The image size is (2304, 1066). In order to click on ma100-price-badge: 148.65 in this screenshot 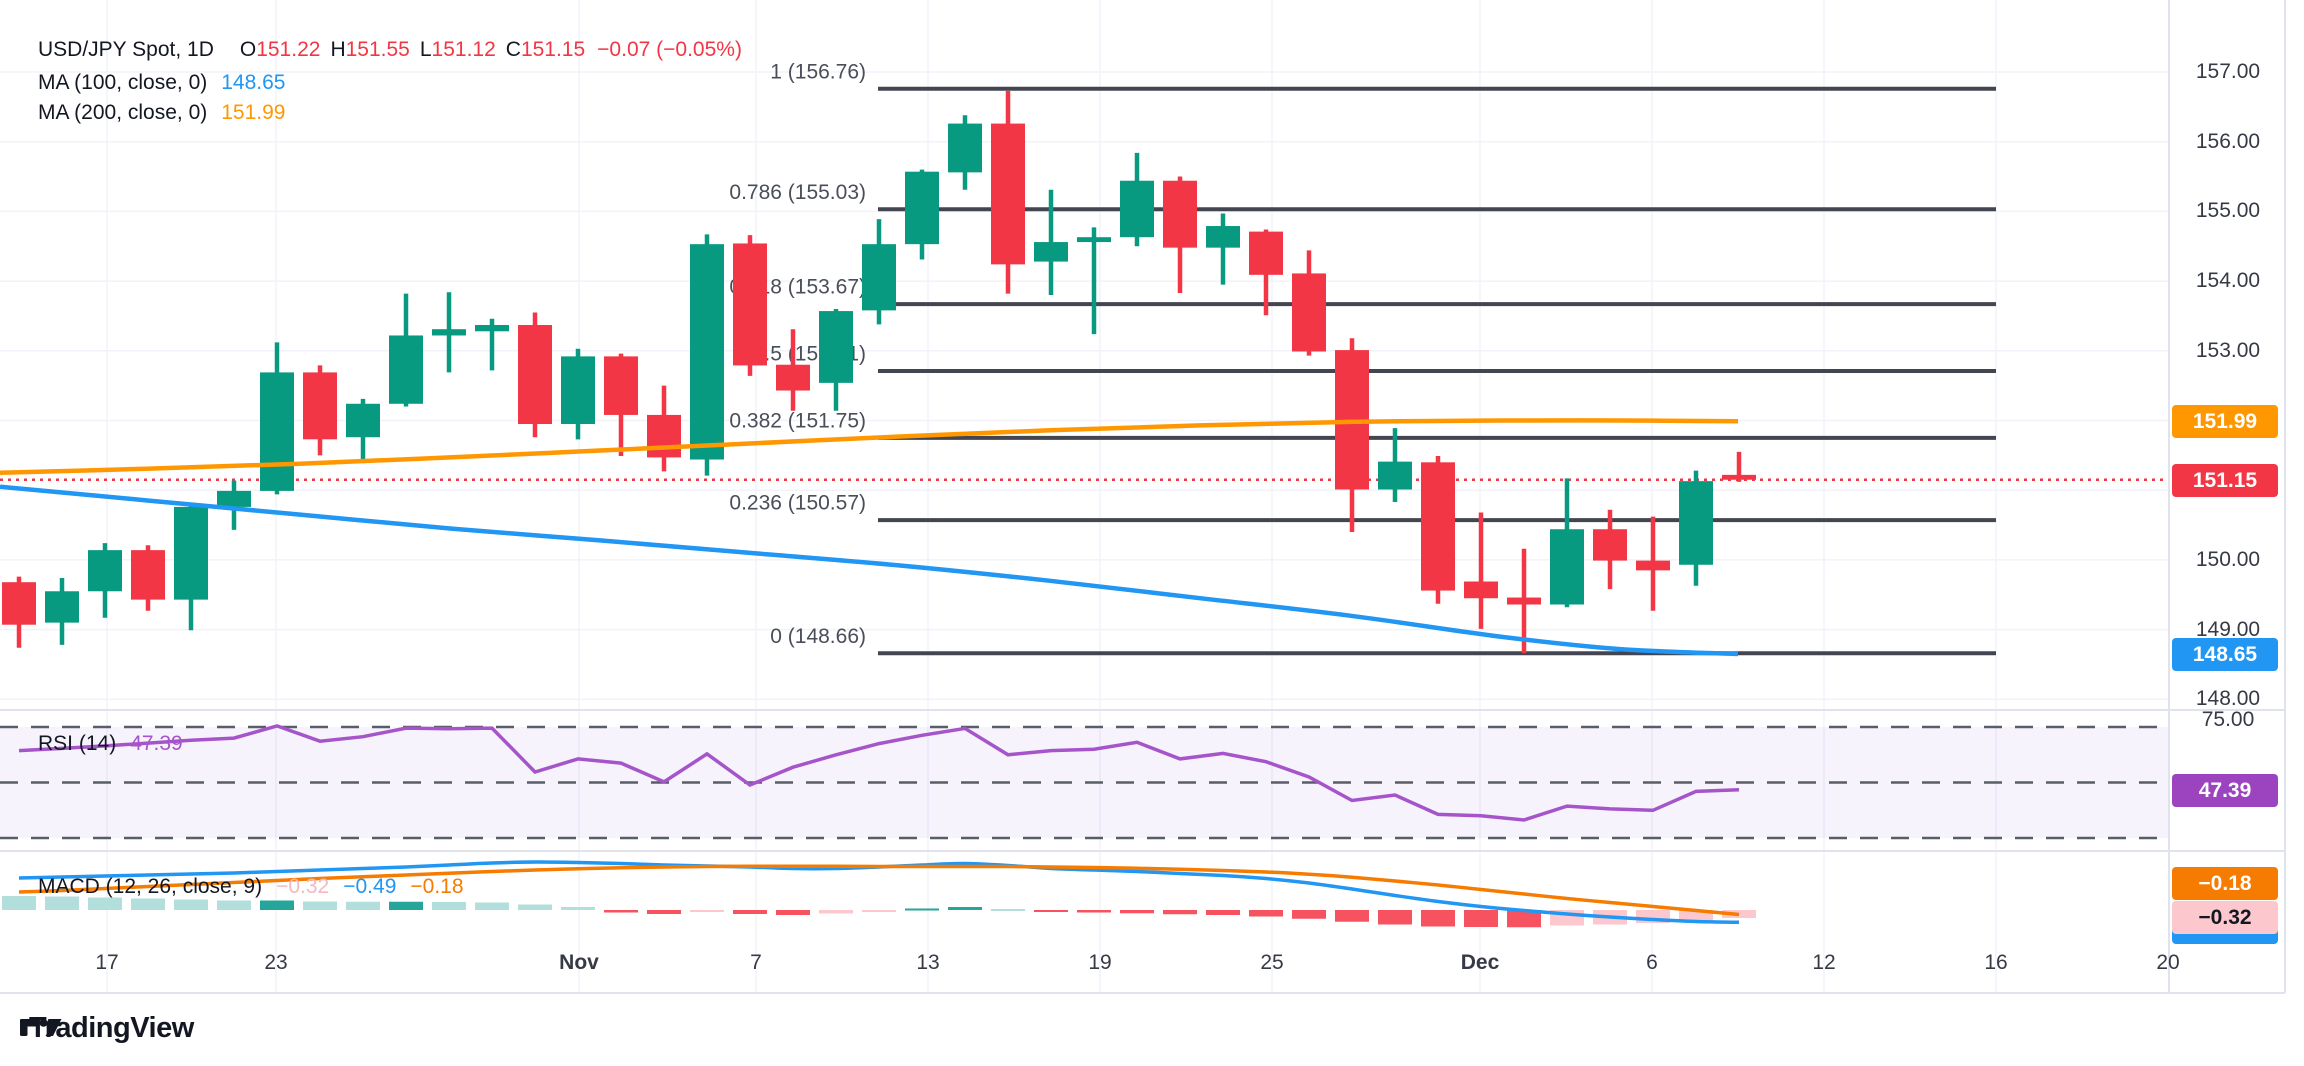, I will do `click(2225, 654)`.